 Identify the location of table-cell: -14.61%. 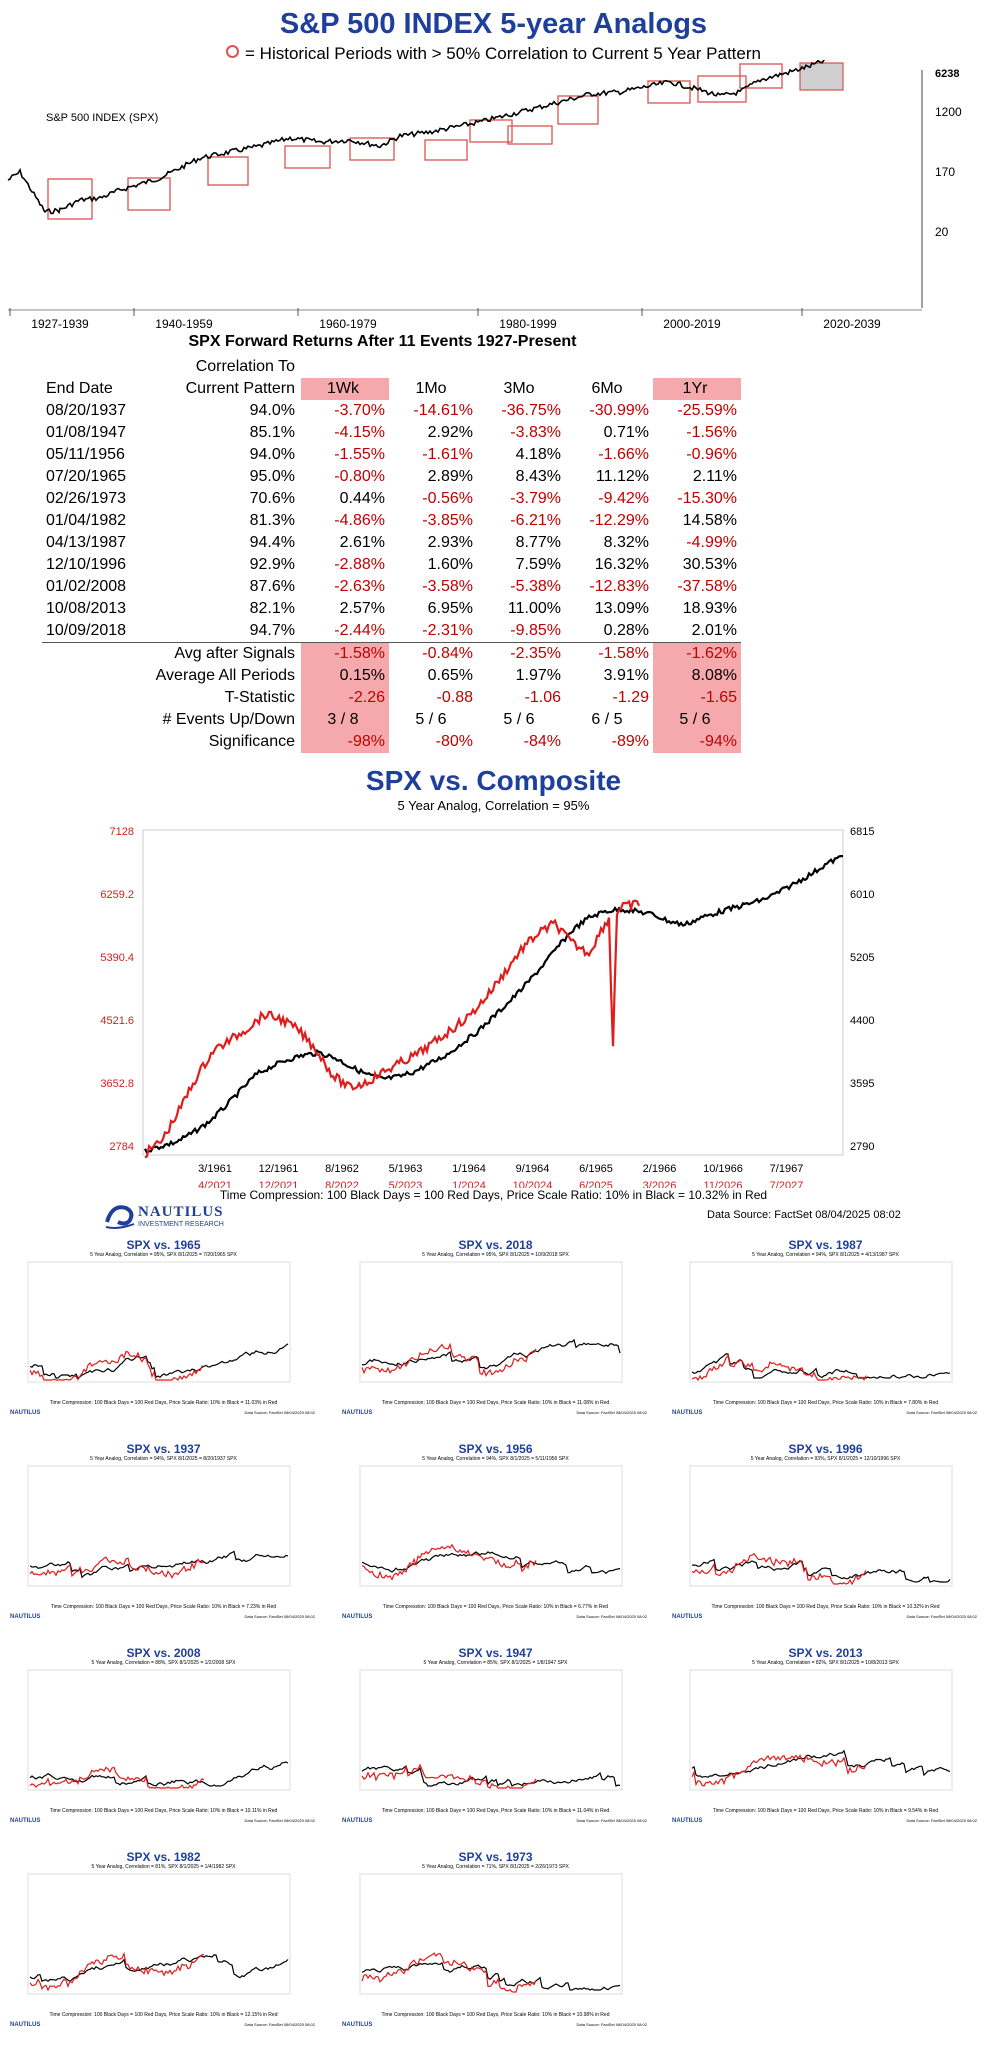
(443, 410).